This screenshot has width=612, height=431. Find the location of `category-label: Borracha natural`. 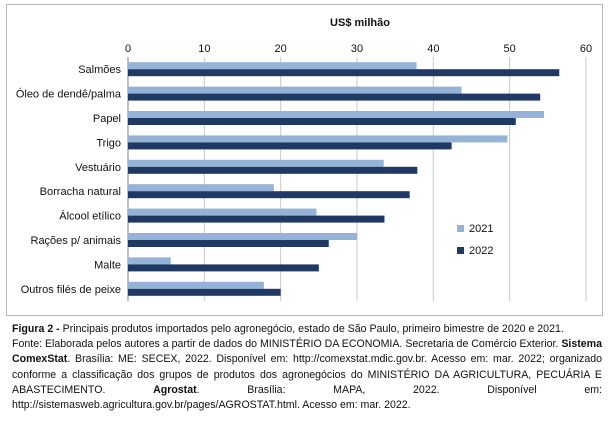

category-label: Borracha natural is located at coordinates (80, 192).